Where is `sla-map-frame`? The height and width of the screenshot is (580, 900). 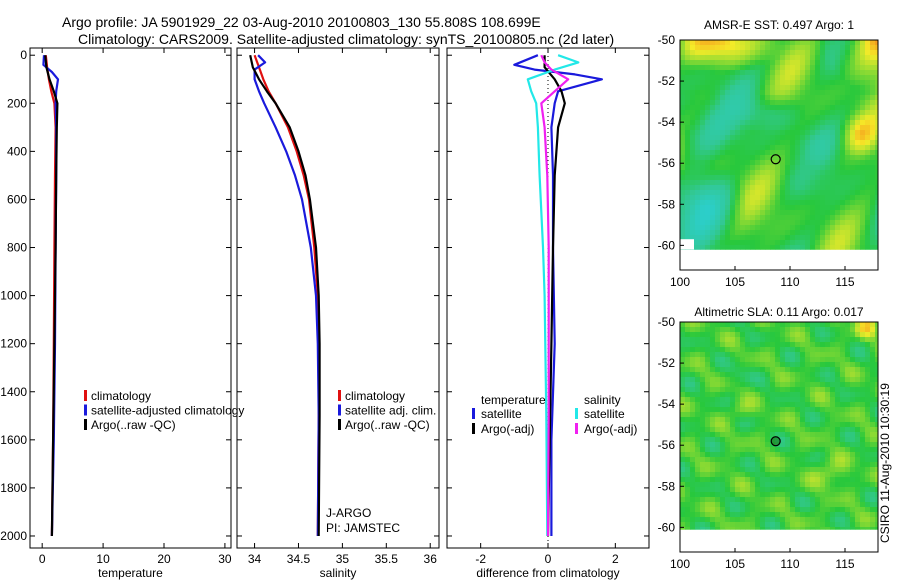 sla-map-frame is located at coordinates (779, 437).